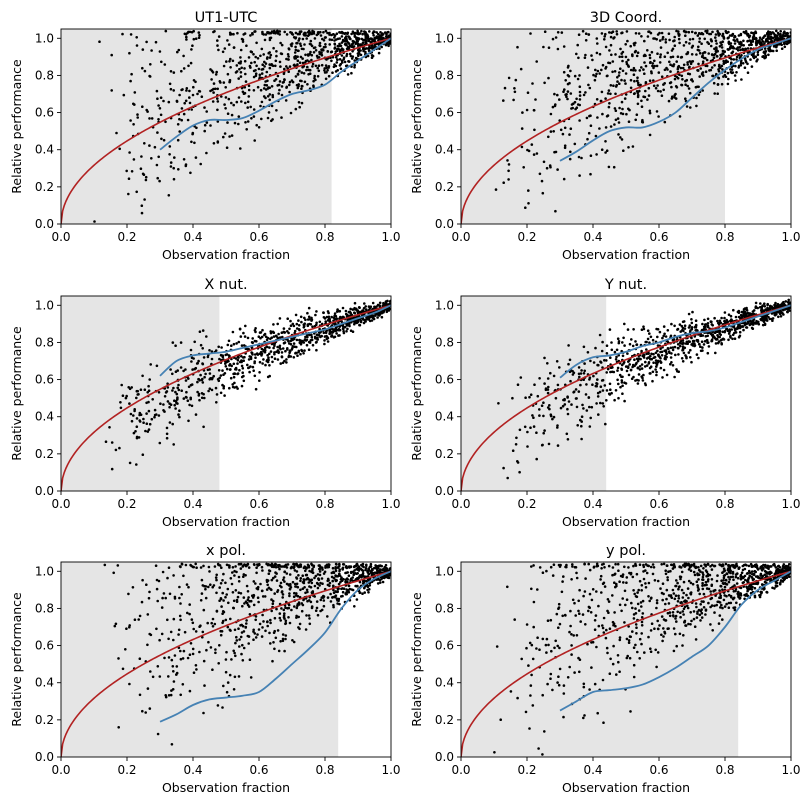  I want to click on shaded-region, so click(593, 126).